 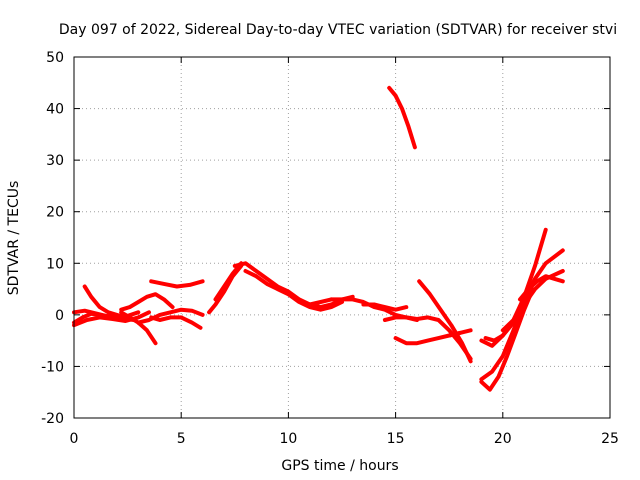 I want to click on x-tick-label: 5, so click(x=181, y=439).